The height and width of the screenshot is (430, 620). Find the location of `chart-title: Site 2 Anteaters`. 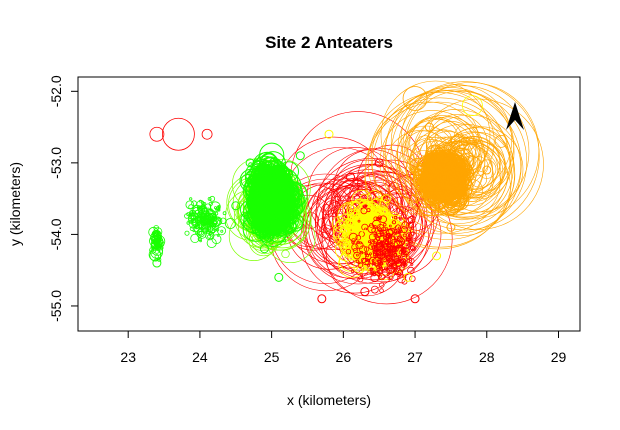

chart-title: Site 2 Anteaters is located at coordinates (329, 42).